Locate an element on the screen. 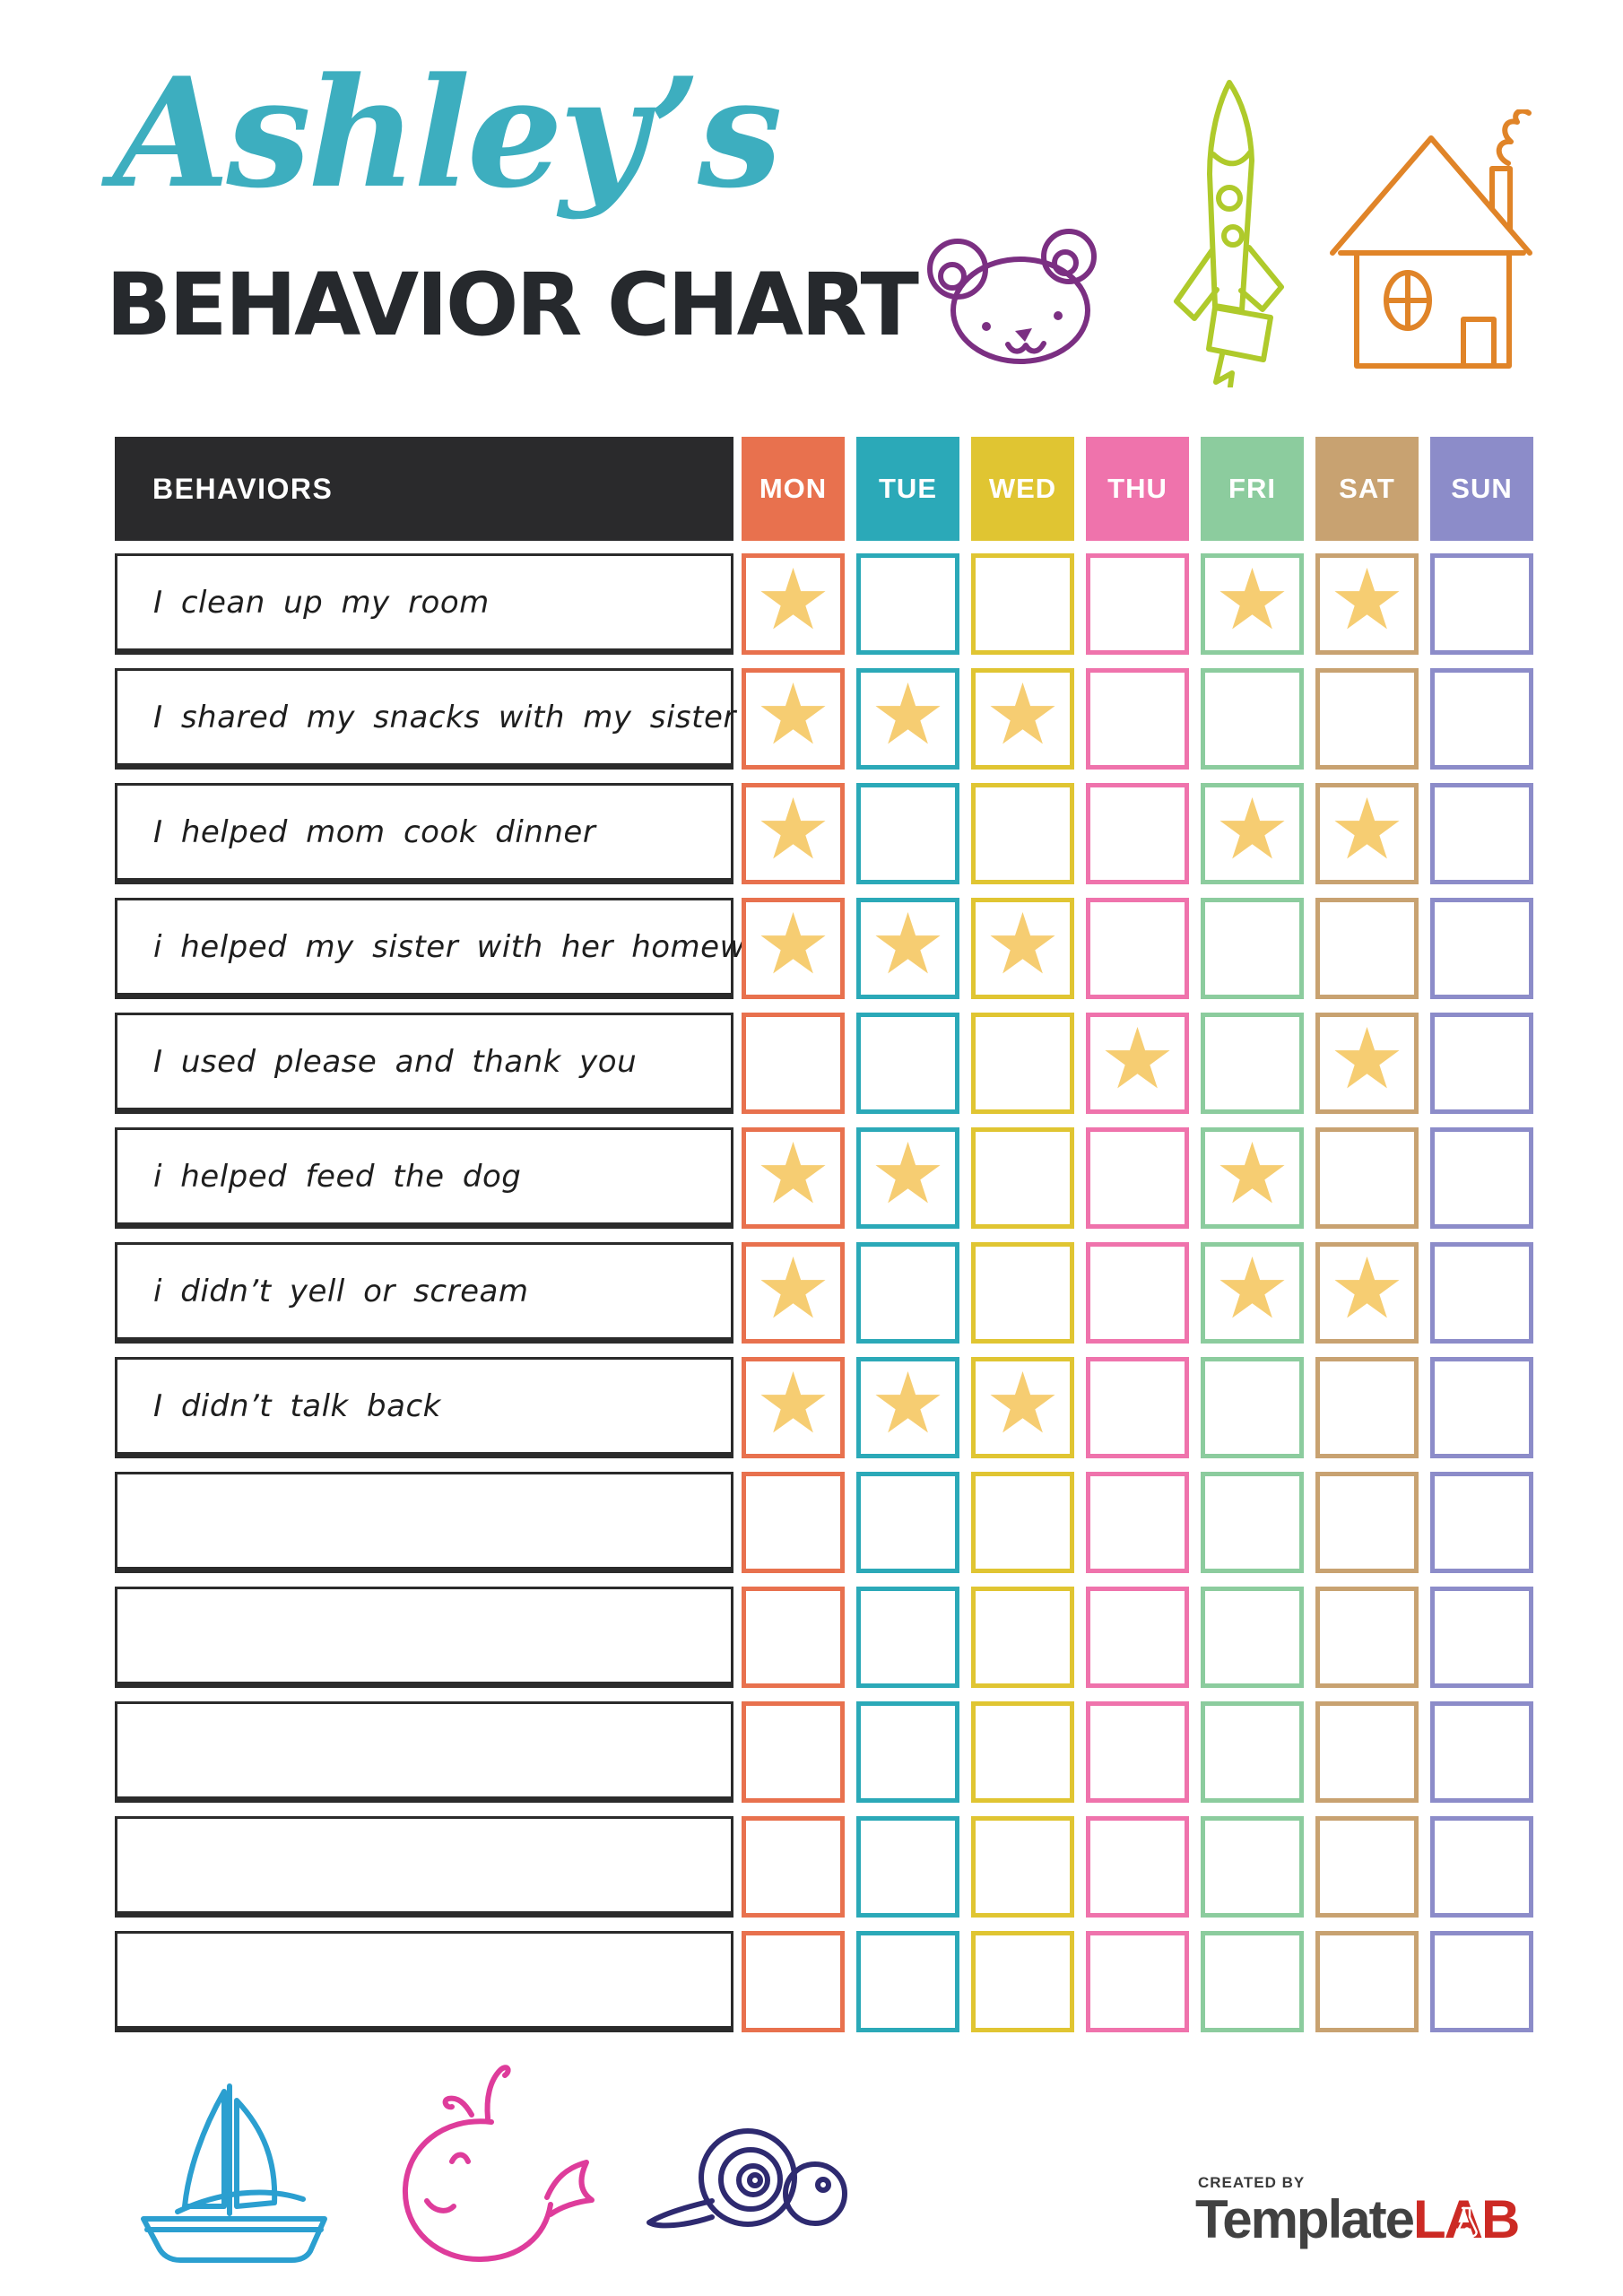 This screenshot has width=1623, height=2296. day-header-fri: FRI is located at coordinates (1252, 489).